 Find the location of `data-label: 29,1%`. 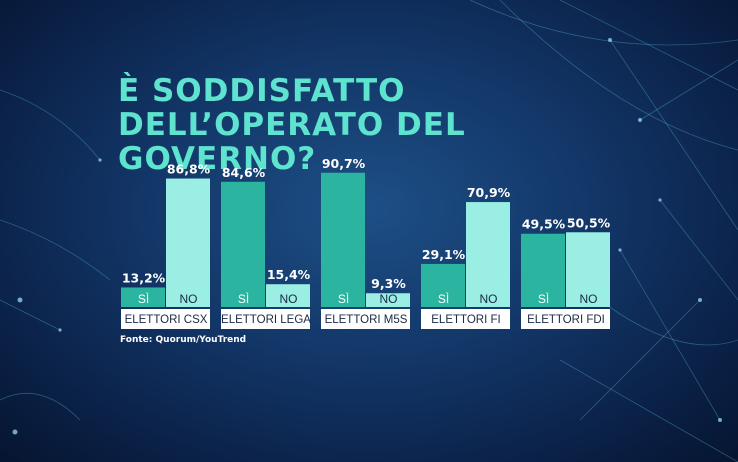

data-label: 29,1% is located at coordinates (444, 254).